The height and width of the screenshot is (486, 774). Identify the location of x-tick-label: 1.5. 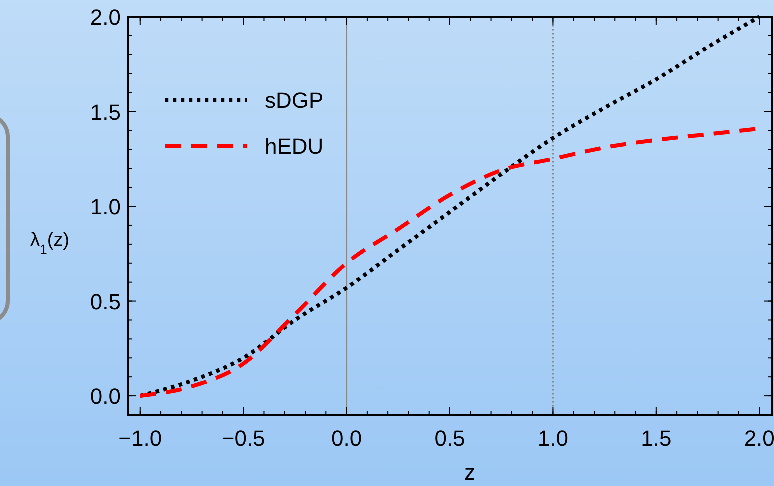
(656, 438).